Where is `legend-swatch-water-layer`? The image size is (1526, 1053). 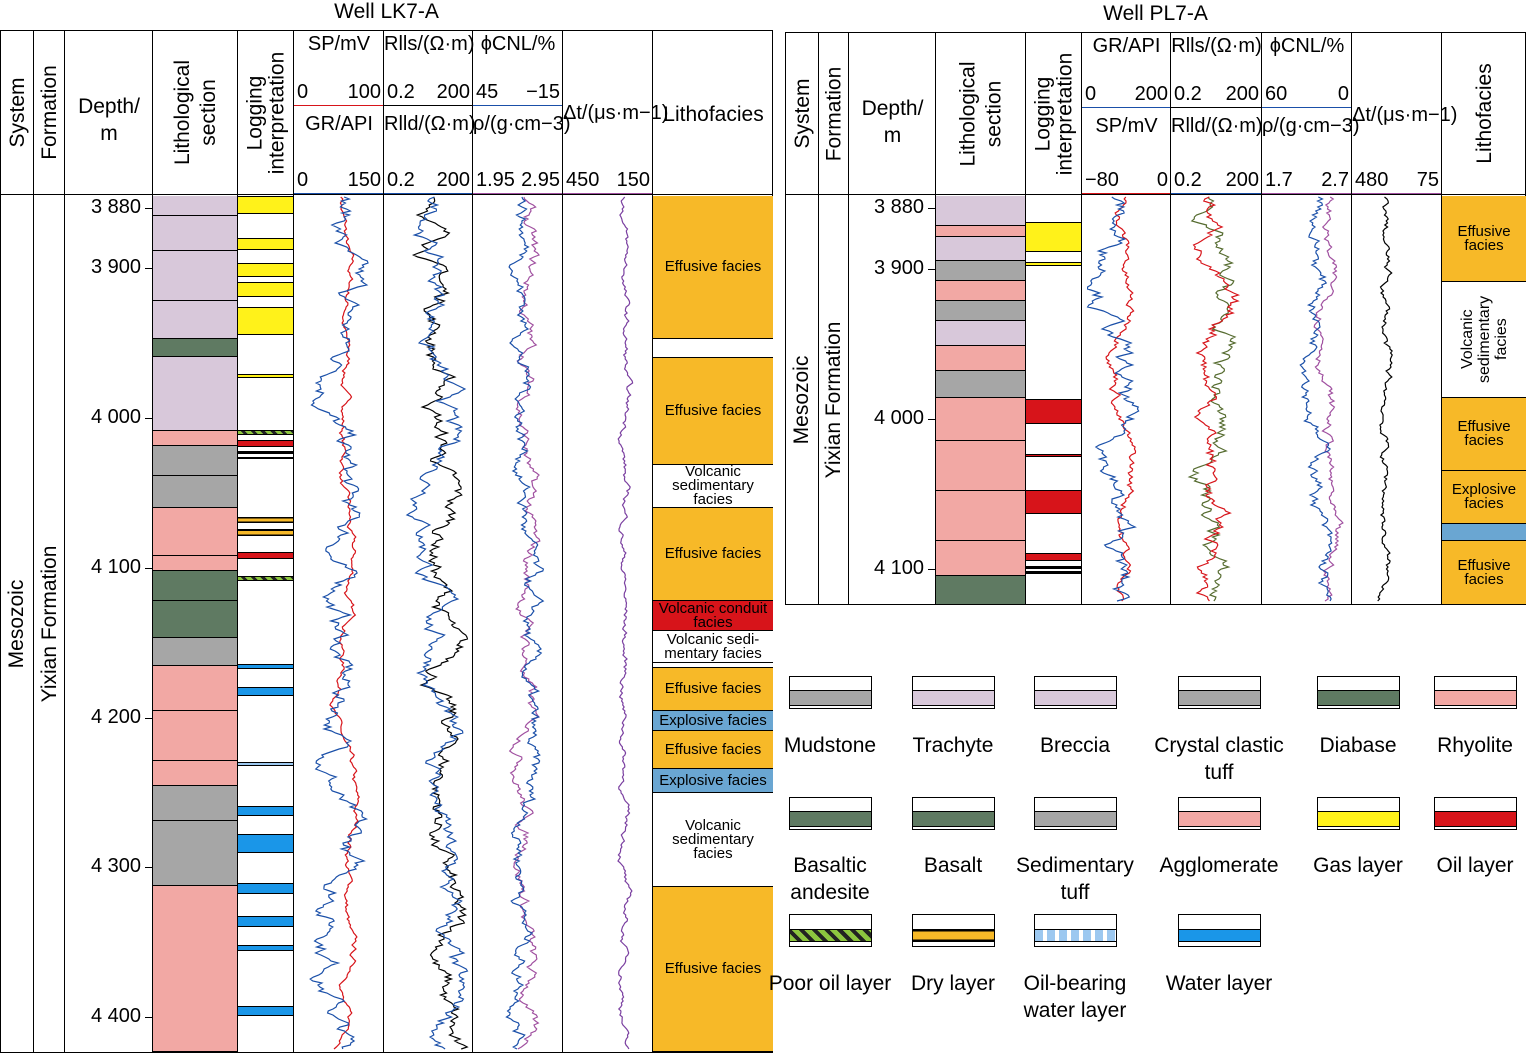 legend-swatch-water-layer is located at coordinates (1219, 930).